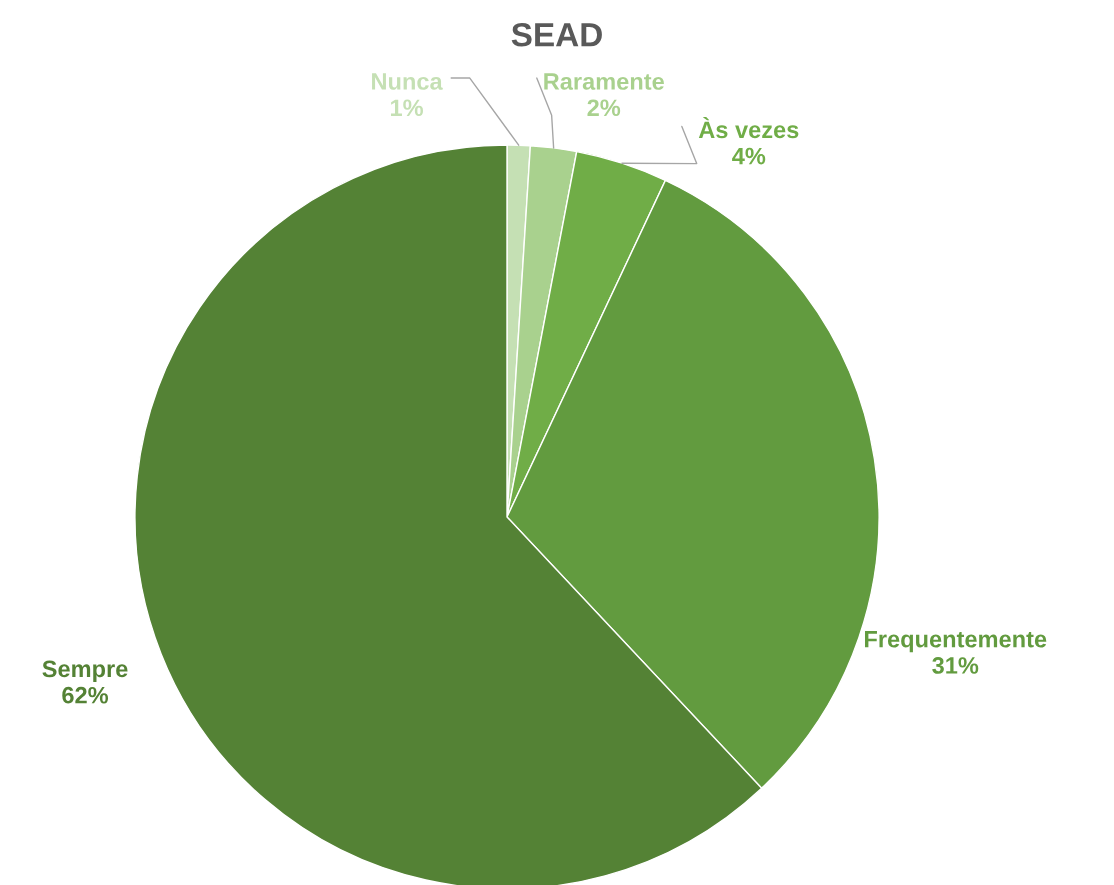  What do you see at coordinates (604, 81) in the screenshot?
I see `slice-label: Raramente` at bounding box center [604, 81].